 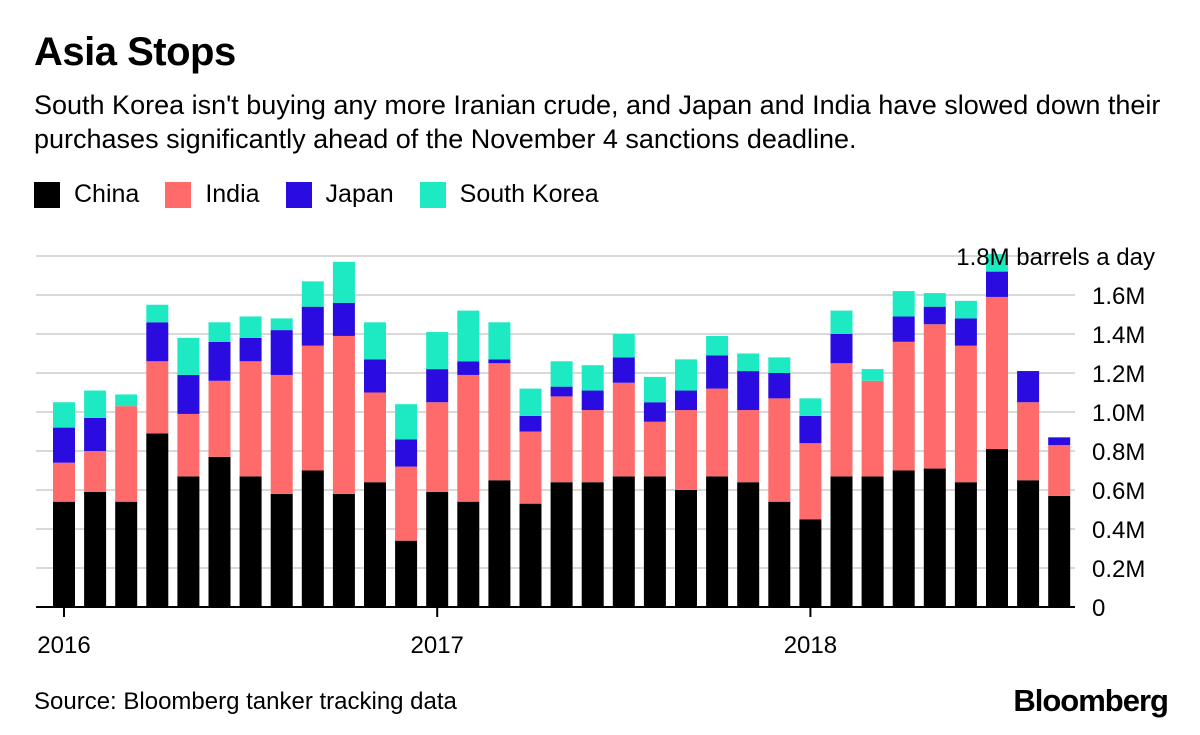 What do you see at coordinates (232, 194) in the screenshot?
I see `legend-label-india: India` at bounding box center [232, 194].